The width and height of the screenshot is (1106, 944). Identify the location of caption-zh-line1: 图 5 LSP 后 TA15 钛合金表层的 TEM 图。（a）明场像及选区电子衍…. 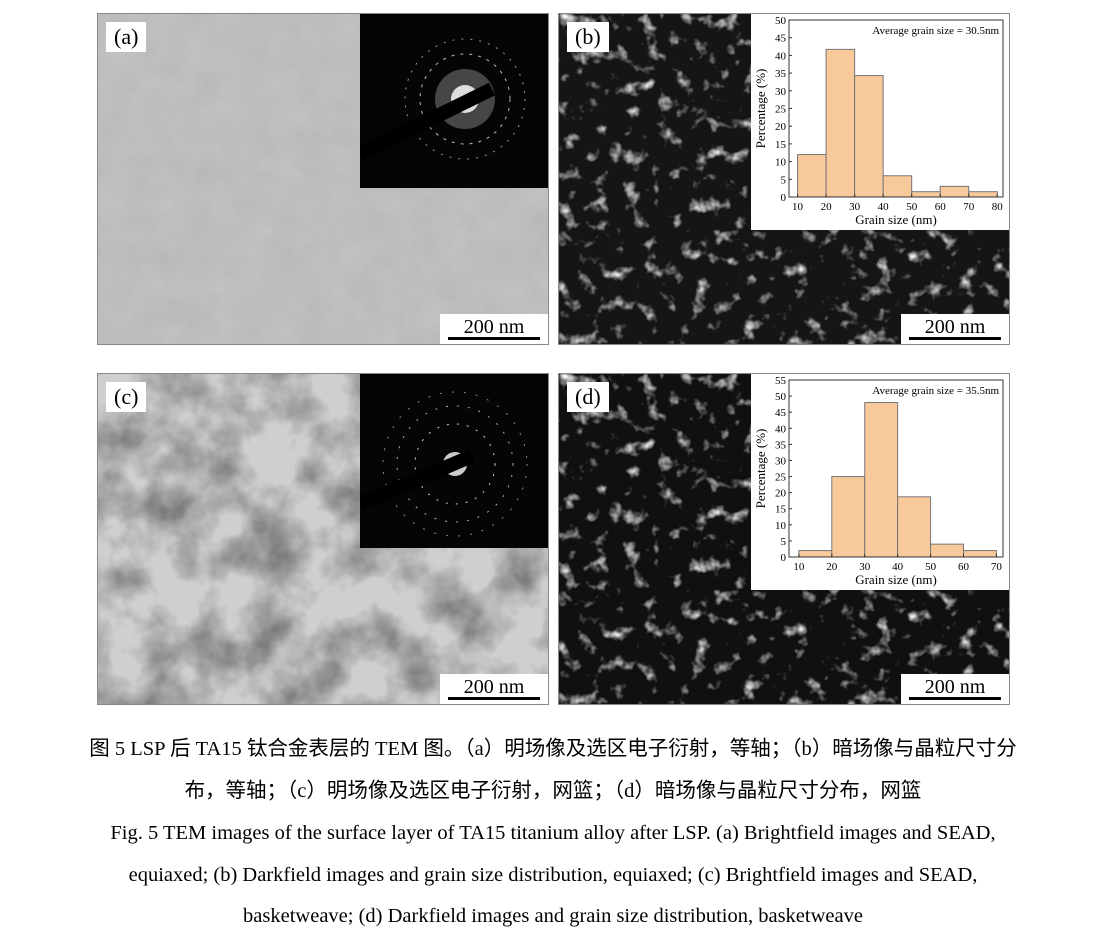
(553, 749).